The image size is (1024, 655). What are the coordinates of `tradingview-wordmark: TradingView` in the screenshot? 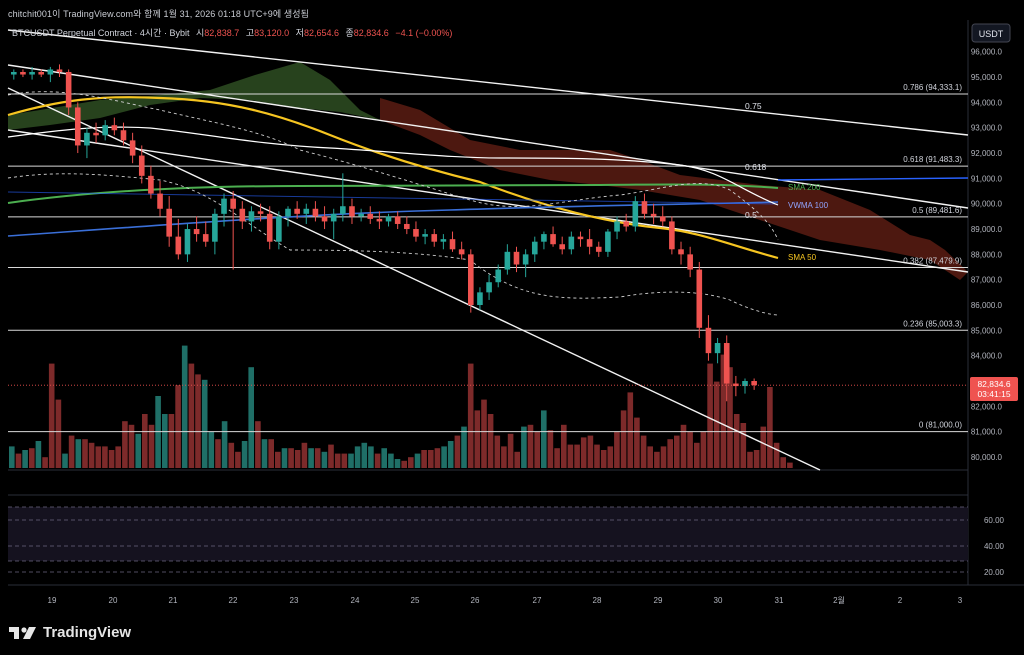 It's located at (87, 632).